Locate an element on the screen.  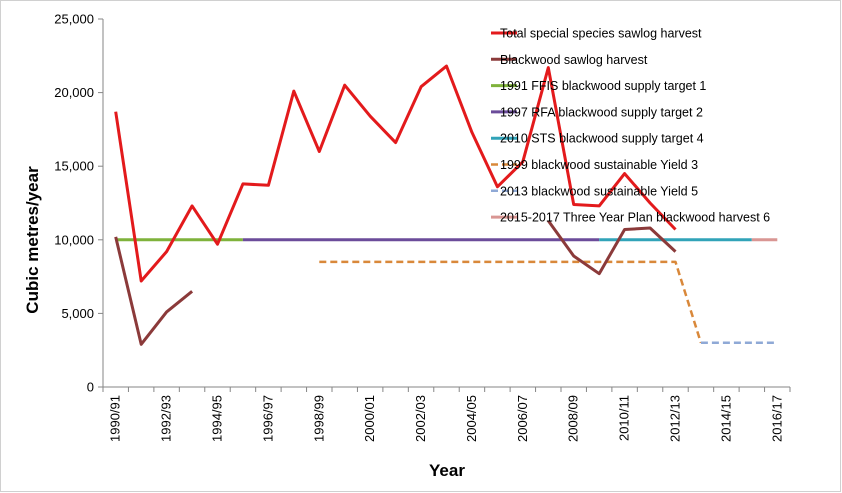
y-tick-label: 15,000 is located at coordinates (74, 166).